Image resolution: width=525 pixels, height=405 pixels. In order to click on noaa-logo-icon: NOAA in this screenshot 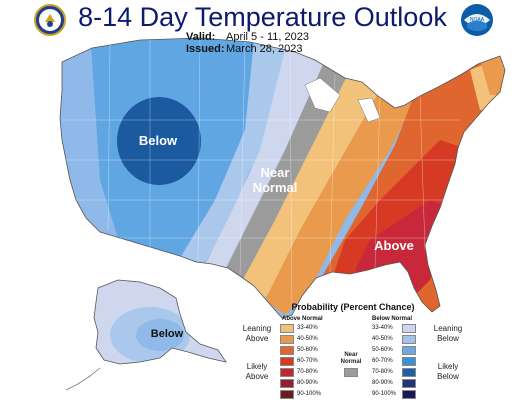, I will do `click(477, 20)`.